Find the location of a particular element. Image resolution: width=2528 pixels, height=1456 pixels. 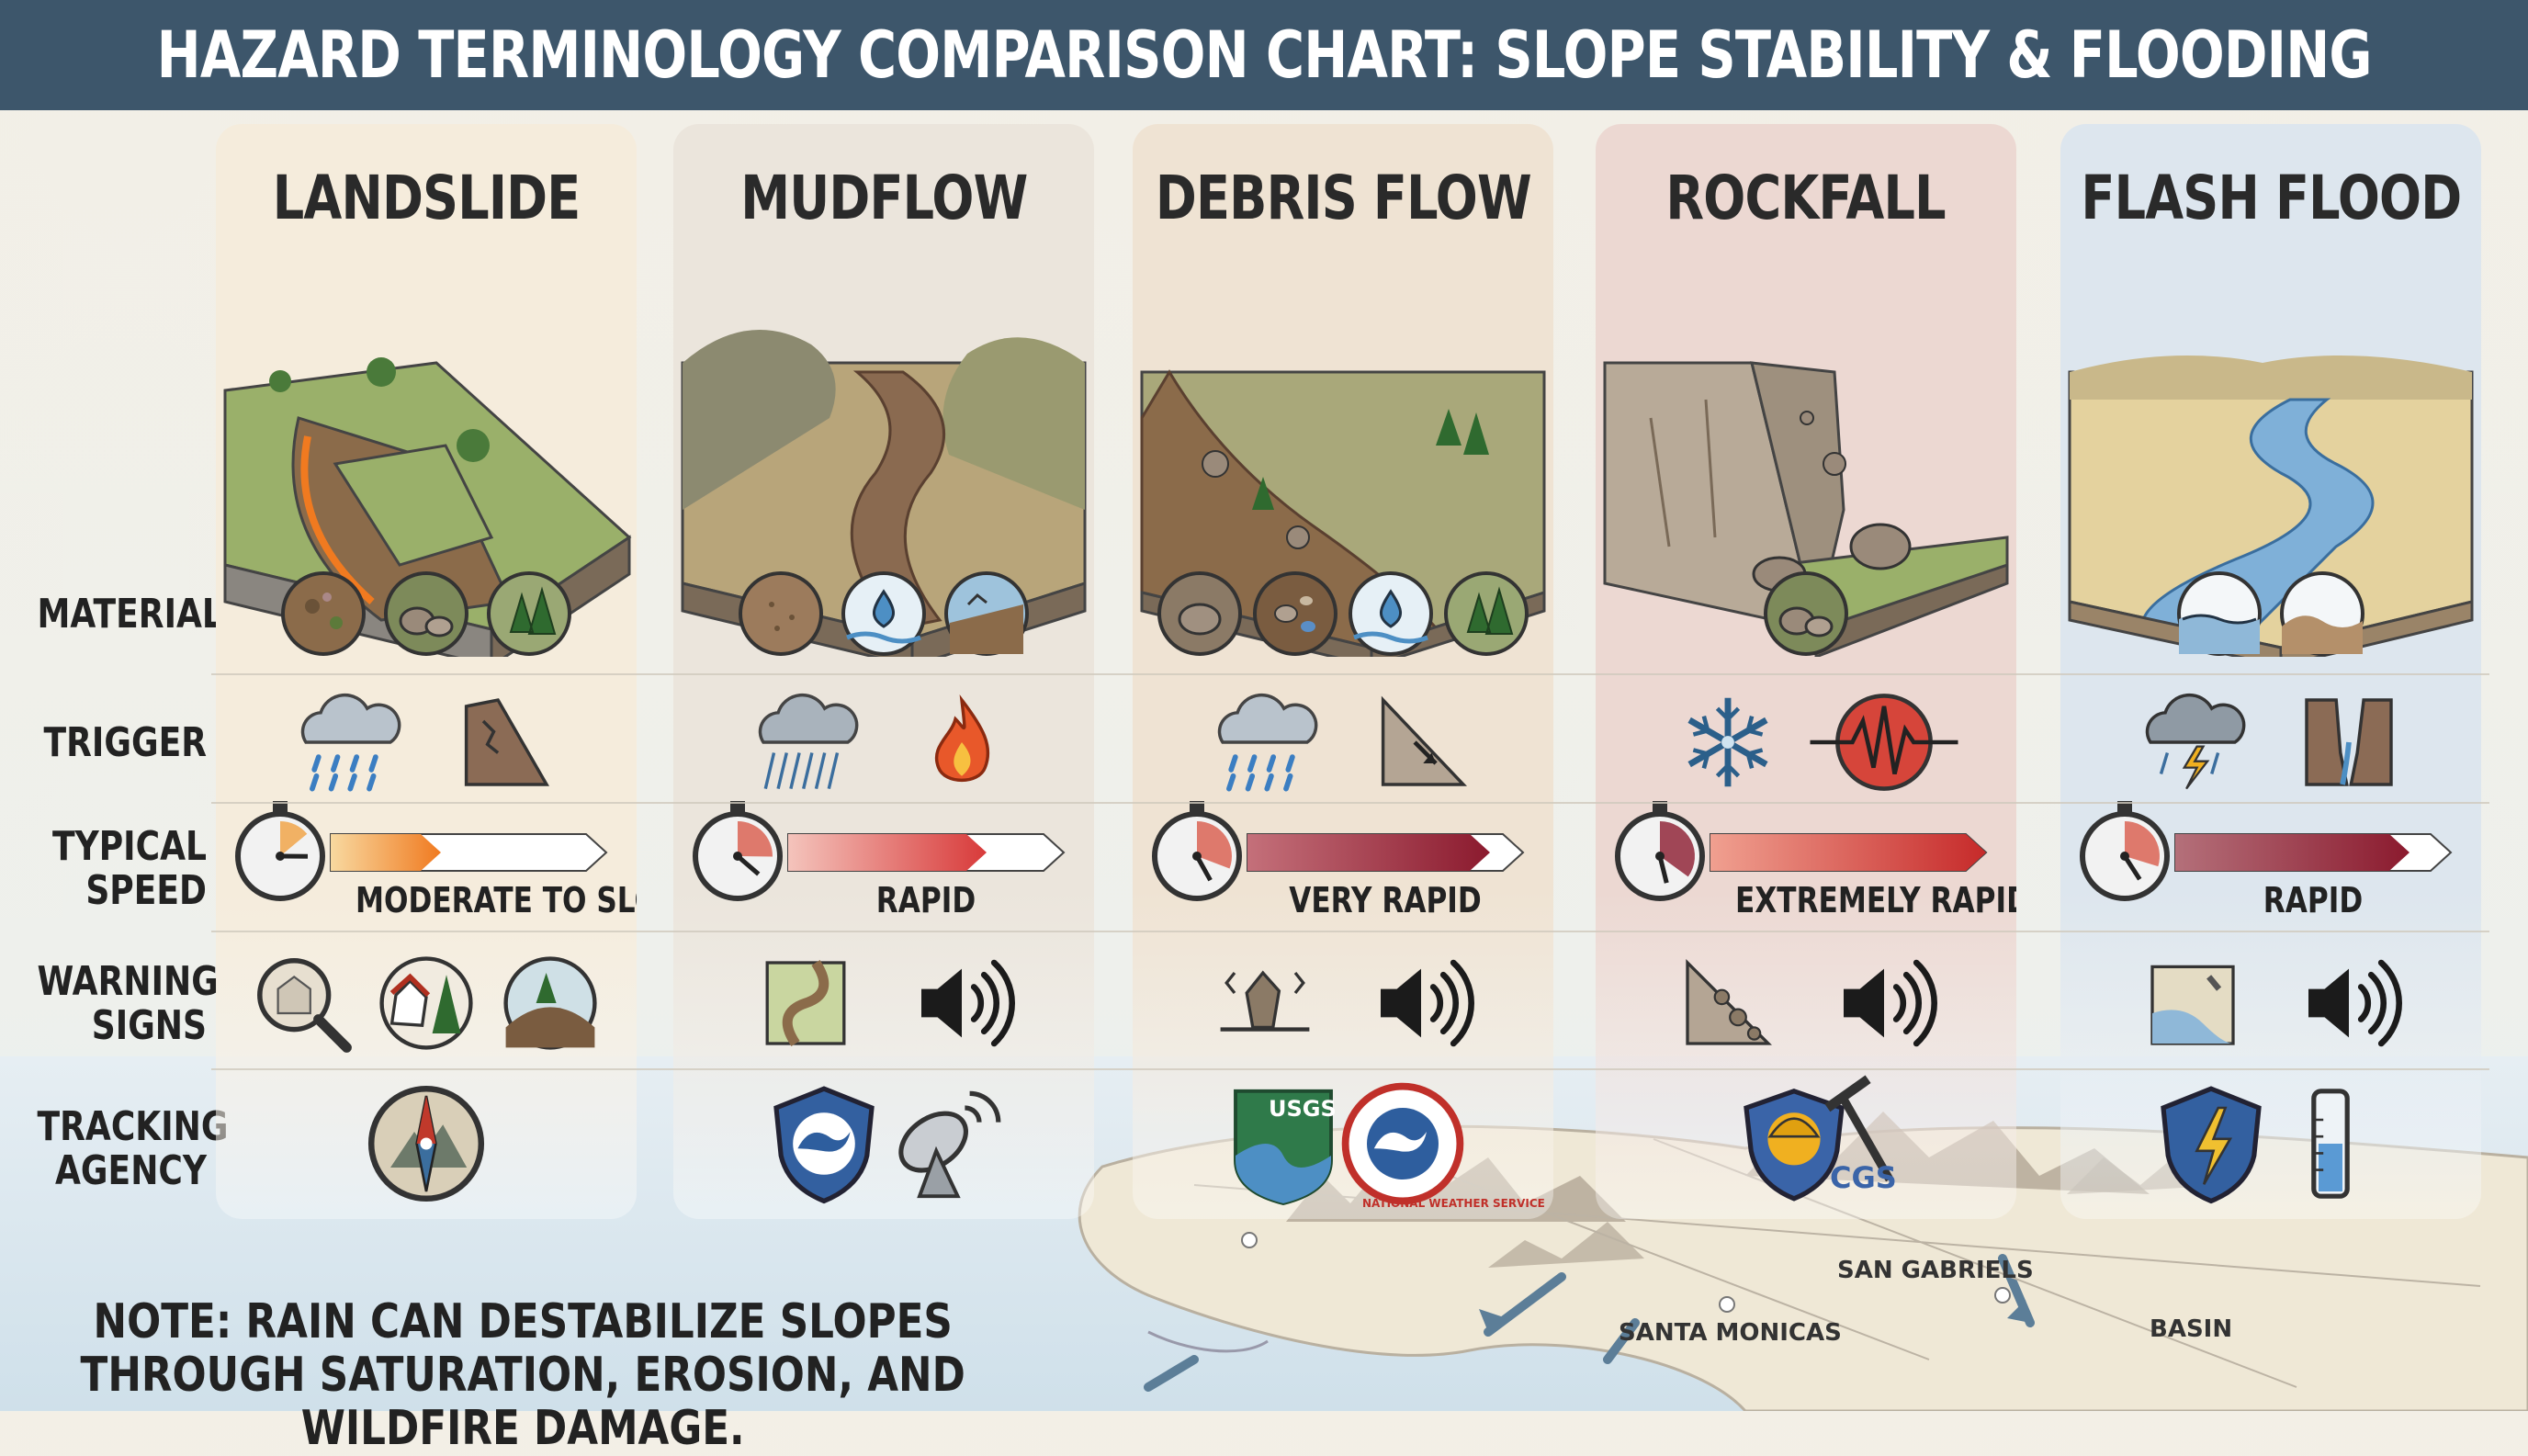

map-label-basin: BASIN is located at coordinates (2191, 1329).